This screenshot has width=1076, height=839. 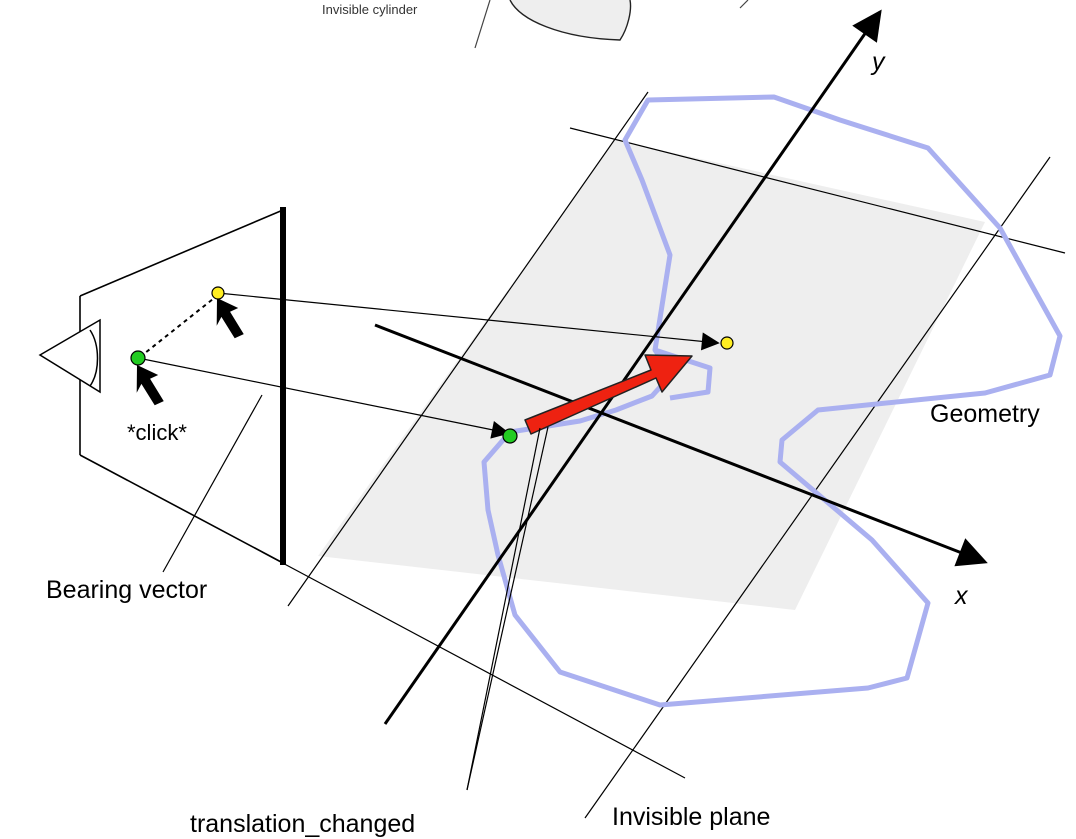 What do you see at coordinates (157, 432) in the screenshot?
I see `click-label: *click*` at bounding box center [157, 432].